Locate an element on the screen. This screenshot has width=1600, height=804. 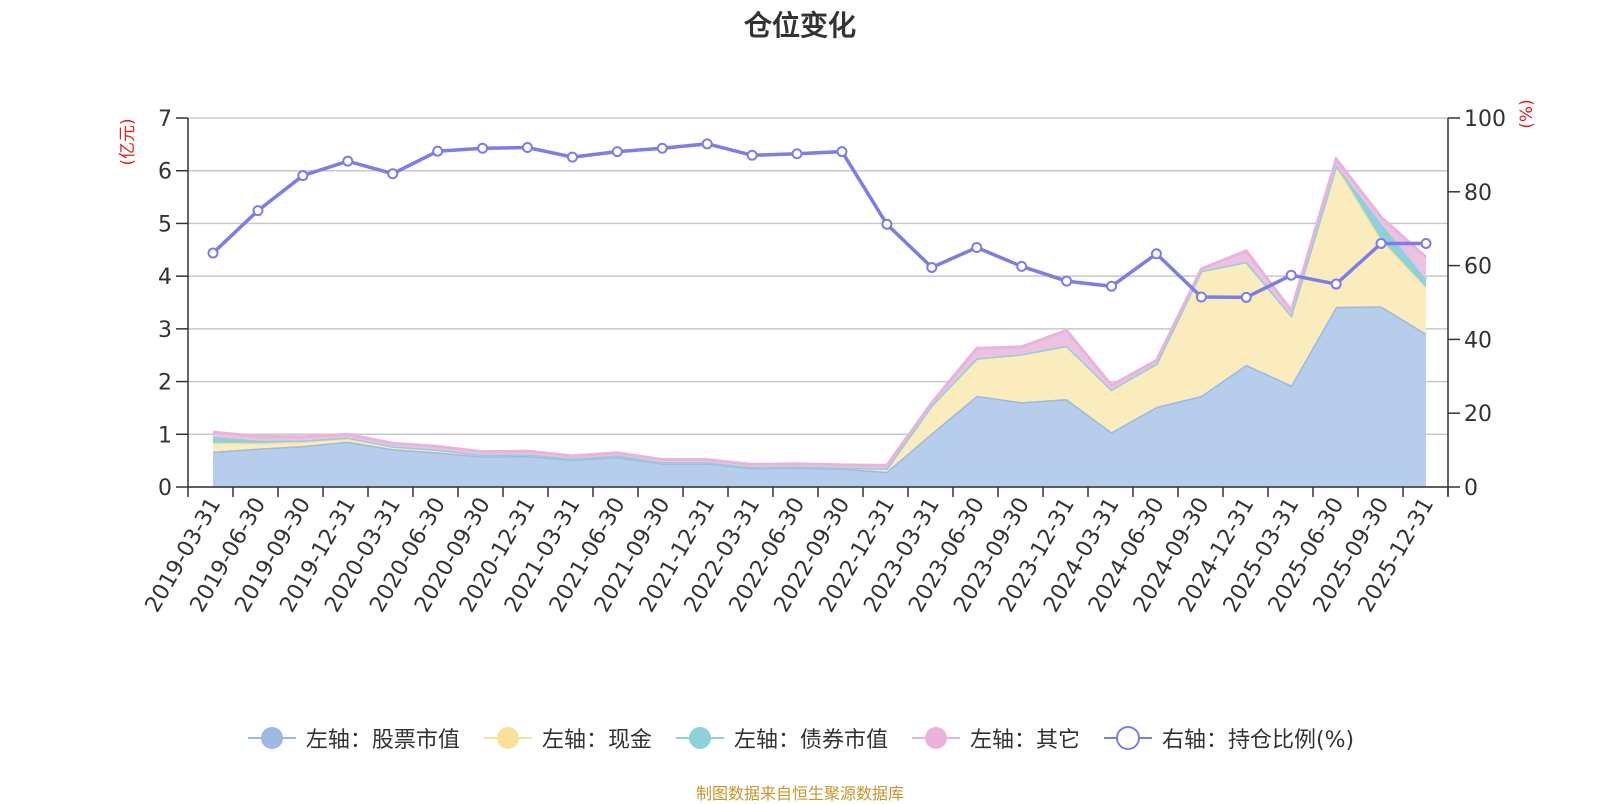
left-tick-label: 5 is located at coordinates (165, 224).